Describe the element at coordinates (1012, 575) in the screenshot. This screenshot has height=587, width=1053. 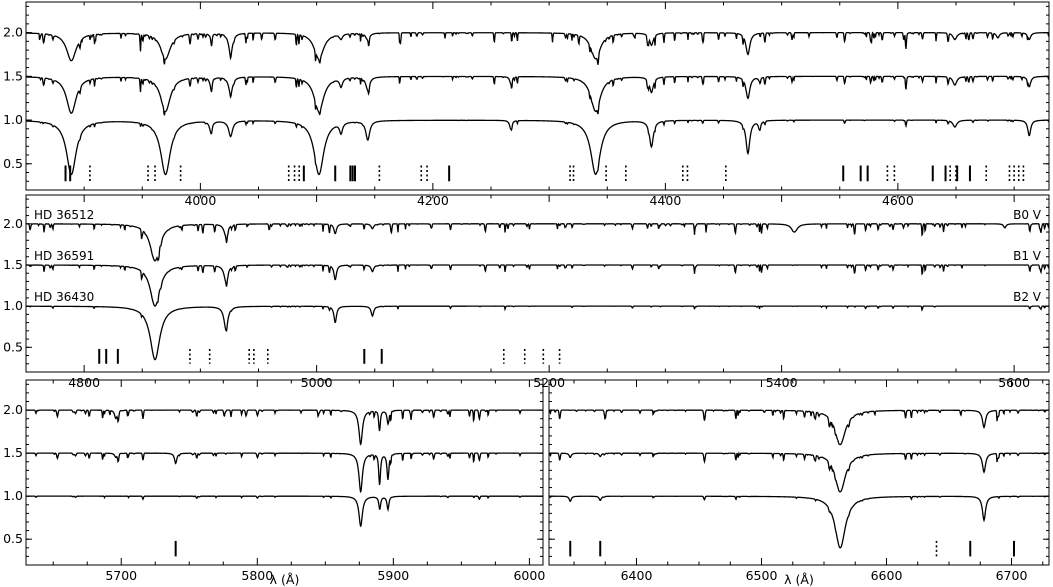
I see `x-tick-label: 6700` at that location.